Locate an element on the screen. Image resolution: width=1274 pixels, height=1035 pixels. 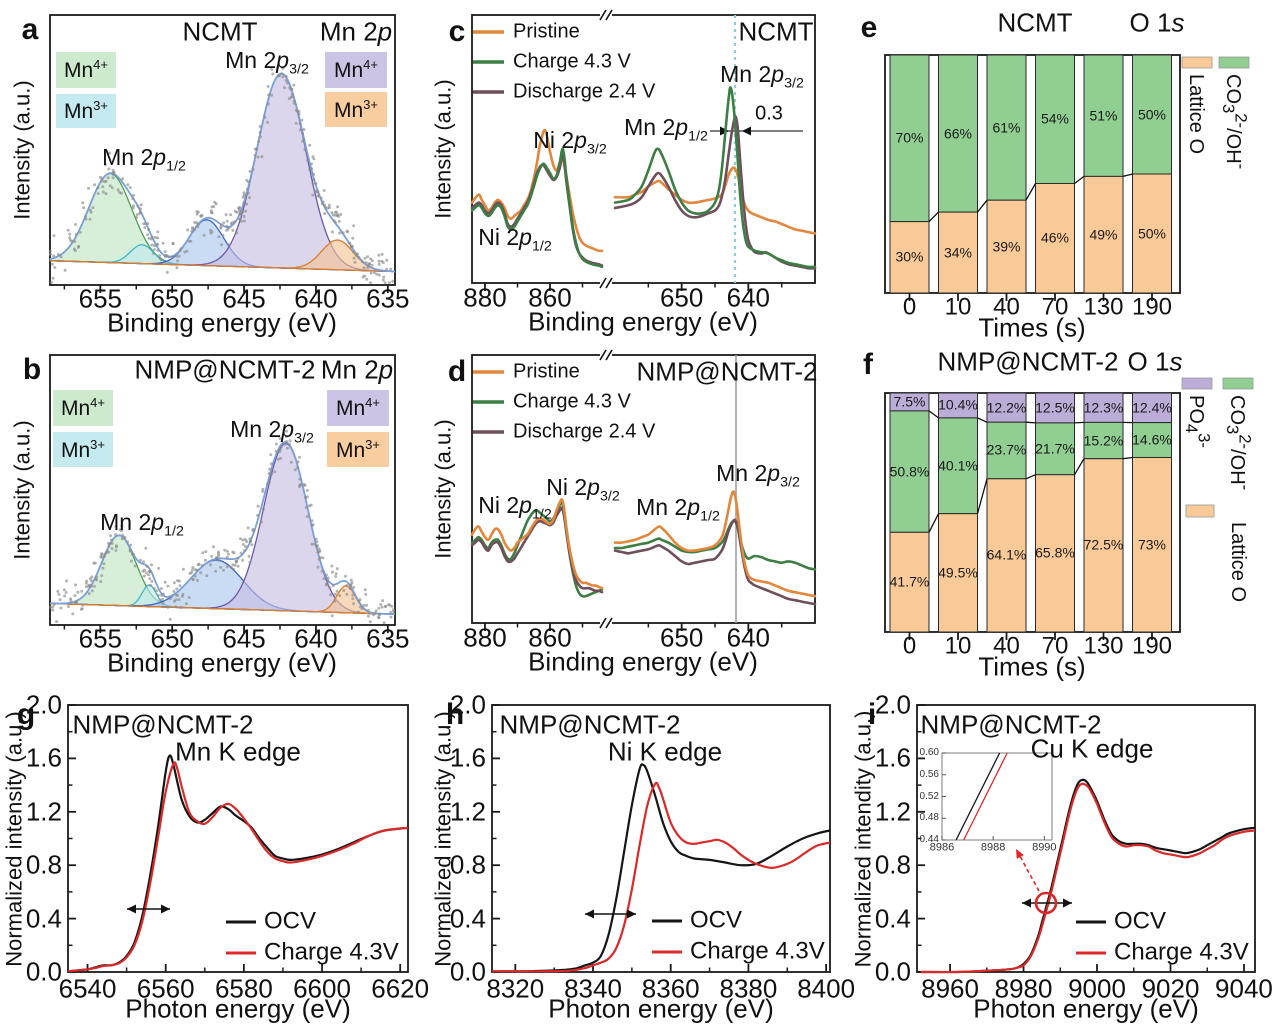
percent-label: 39% is located at coordinates (1006, 246).